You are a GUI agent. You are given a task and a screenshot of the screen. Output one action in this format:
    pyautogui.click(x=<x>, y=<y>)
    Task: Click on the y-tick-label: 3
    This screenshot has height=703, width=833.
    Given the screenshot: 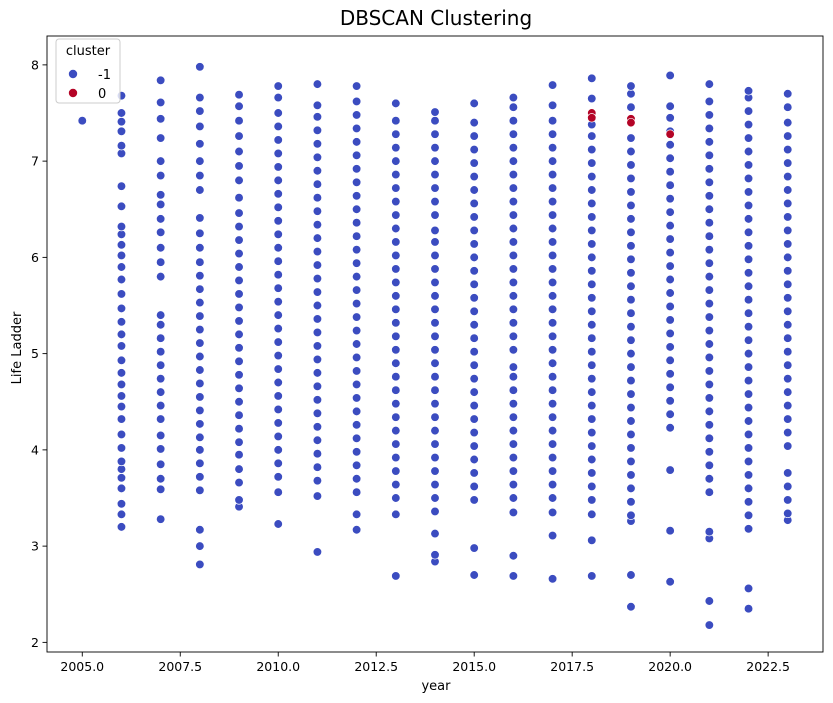 What is the action you would take?
    pyautogui.click(x=35, y=546)
    